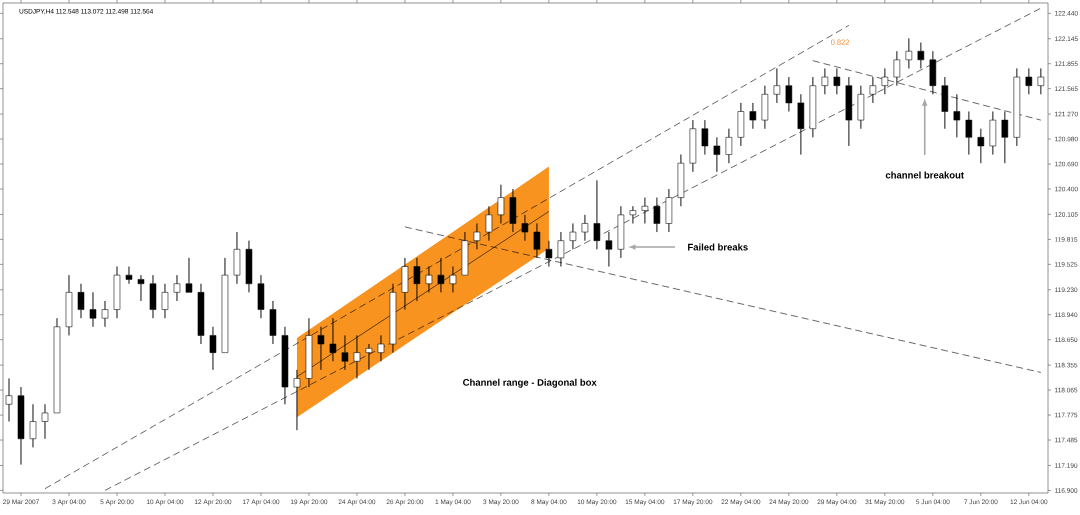 The width and height of the screenshot is (1080, 515). What do you see at coordinates (718, 247) in the screenshot?
I see `annotation: Failed breaks` at bounding box center [718, 247].